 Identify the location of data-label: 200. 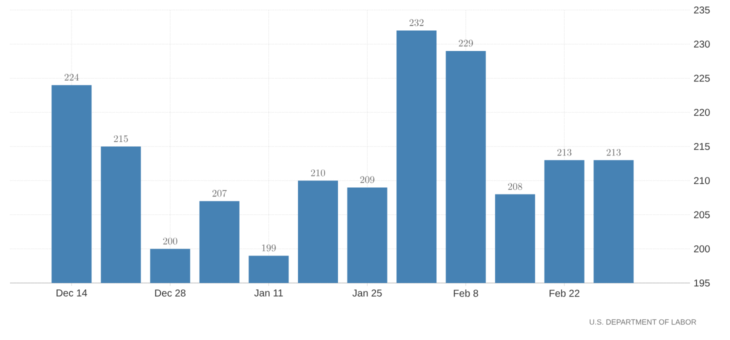
(170, 241).